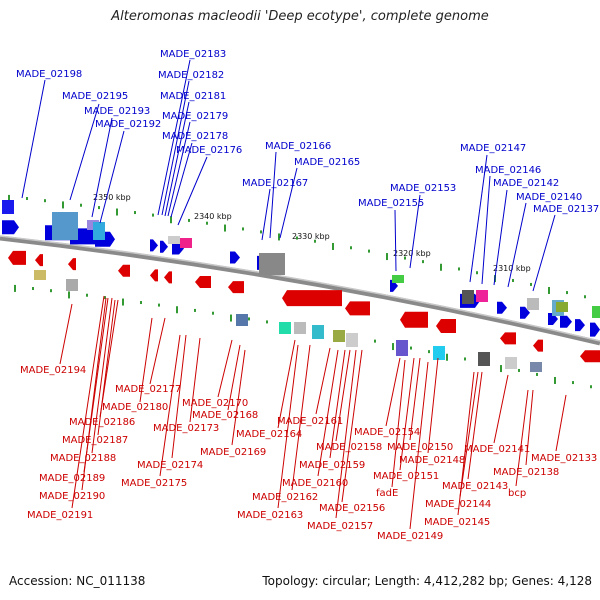 The image size is (600, 600). I want to click on gene-label: MADE_02164, so click(269, 434).